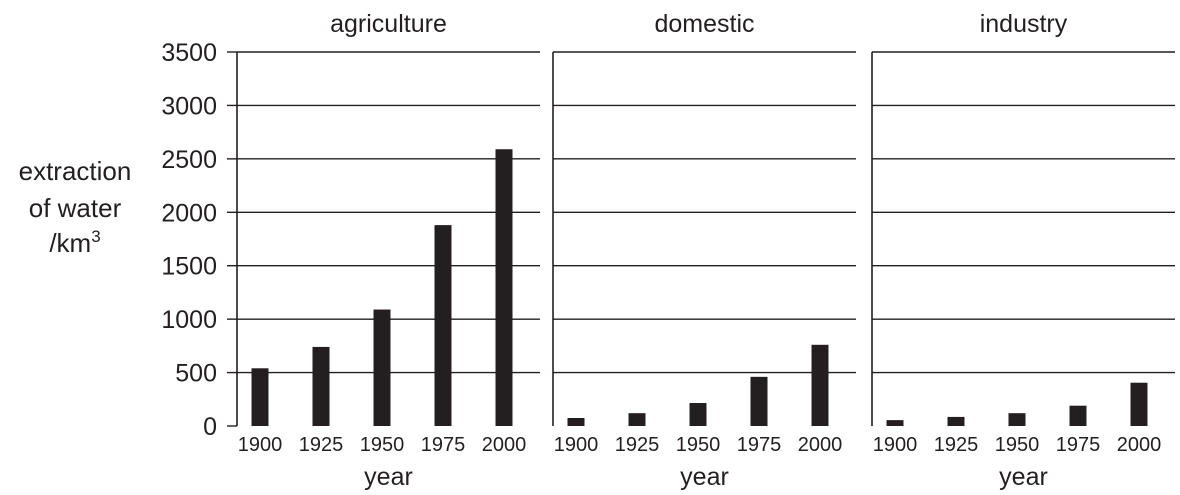 This screenshot has height=495, width=1180. Describe the element at coordinates (189, 213) in the screenshot. I see `y-tick-label: 2000` at that location.